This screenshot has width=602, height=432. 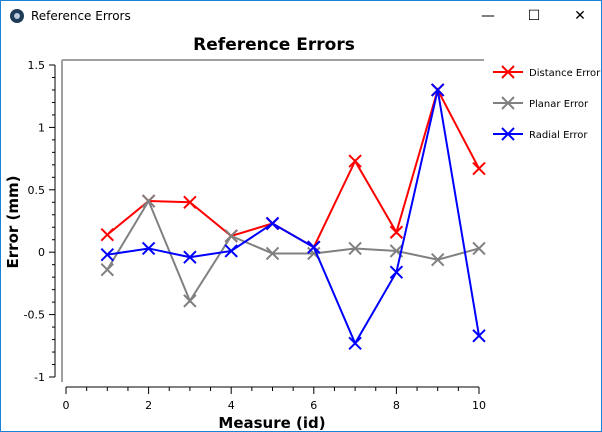 I want to click on x-axis-label: Measure (id), so click(x=271, y=423).